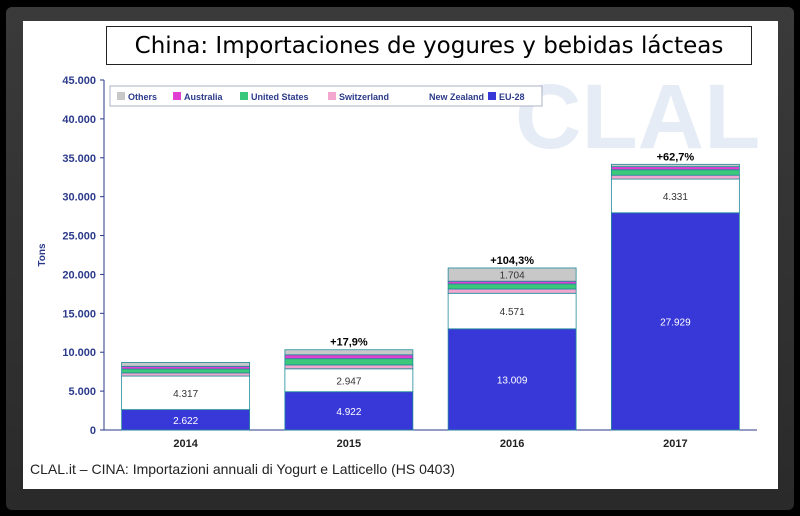  I want to click on y-tick-label: 0, so click(93, 431).